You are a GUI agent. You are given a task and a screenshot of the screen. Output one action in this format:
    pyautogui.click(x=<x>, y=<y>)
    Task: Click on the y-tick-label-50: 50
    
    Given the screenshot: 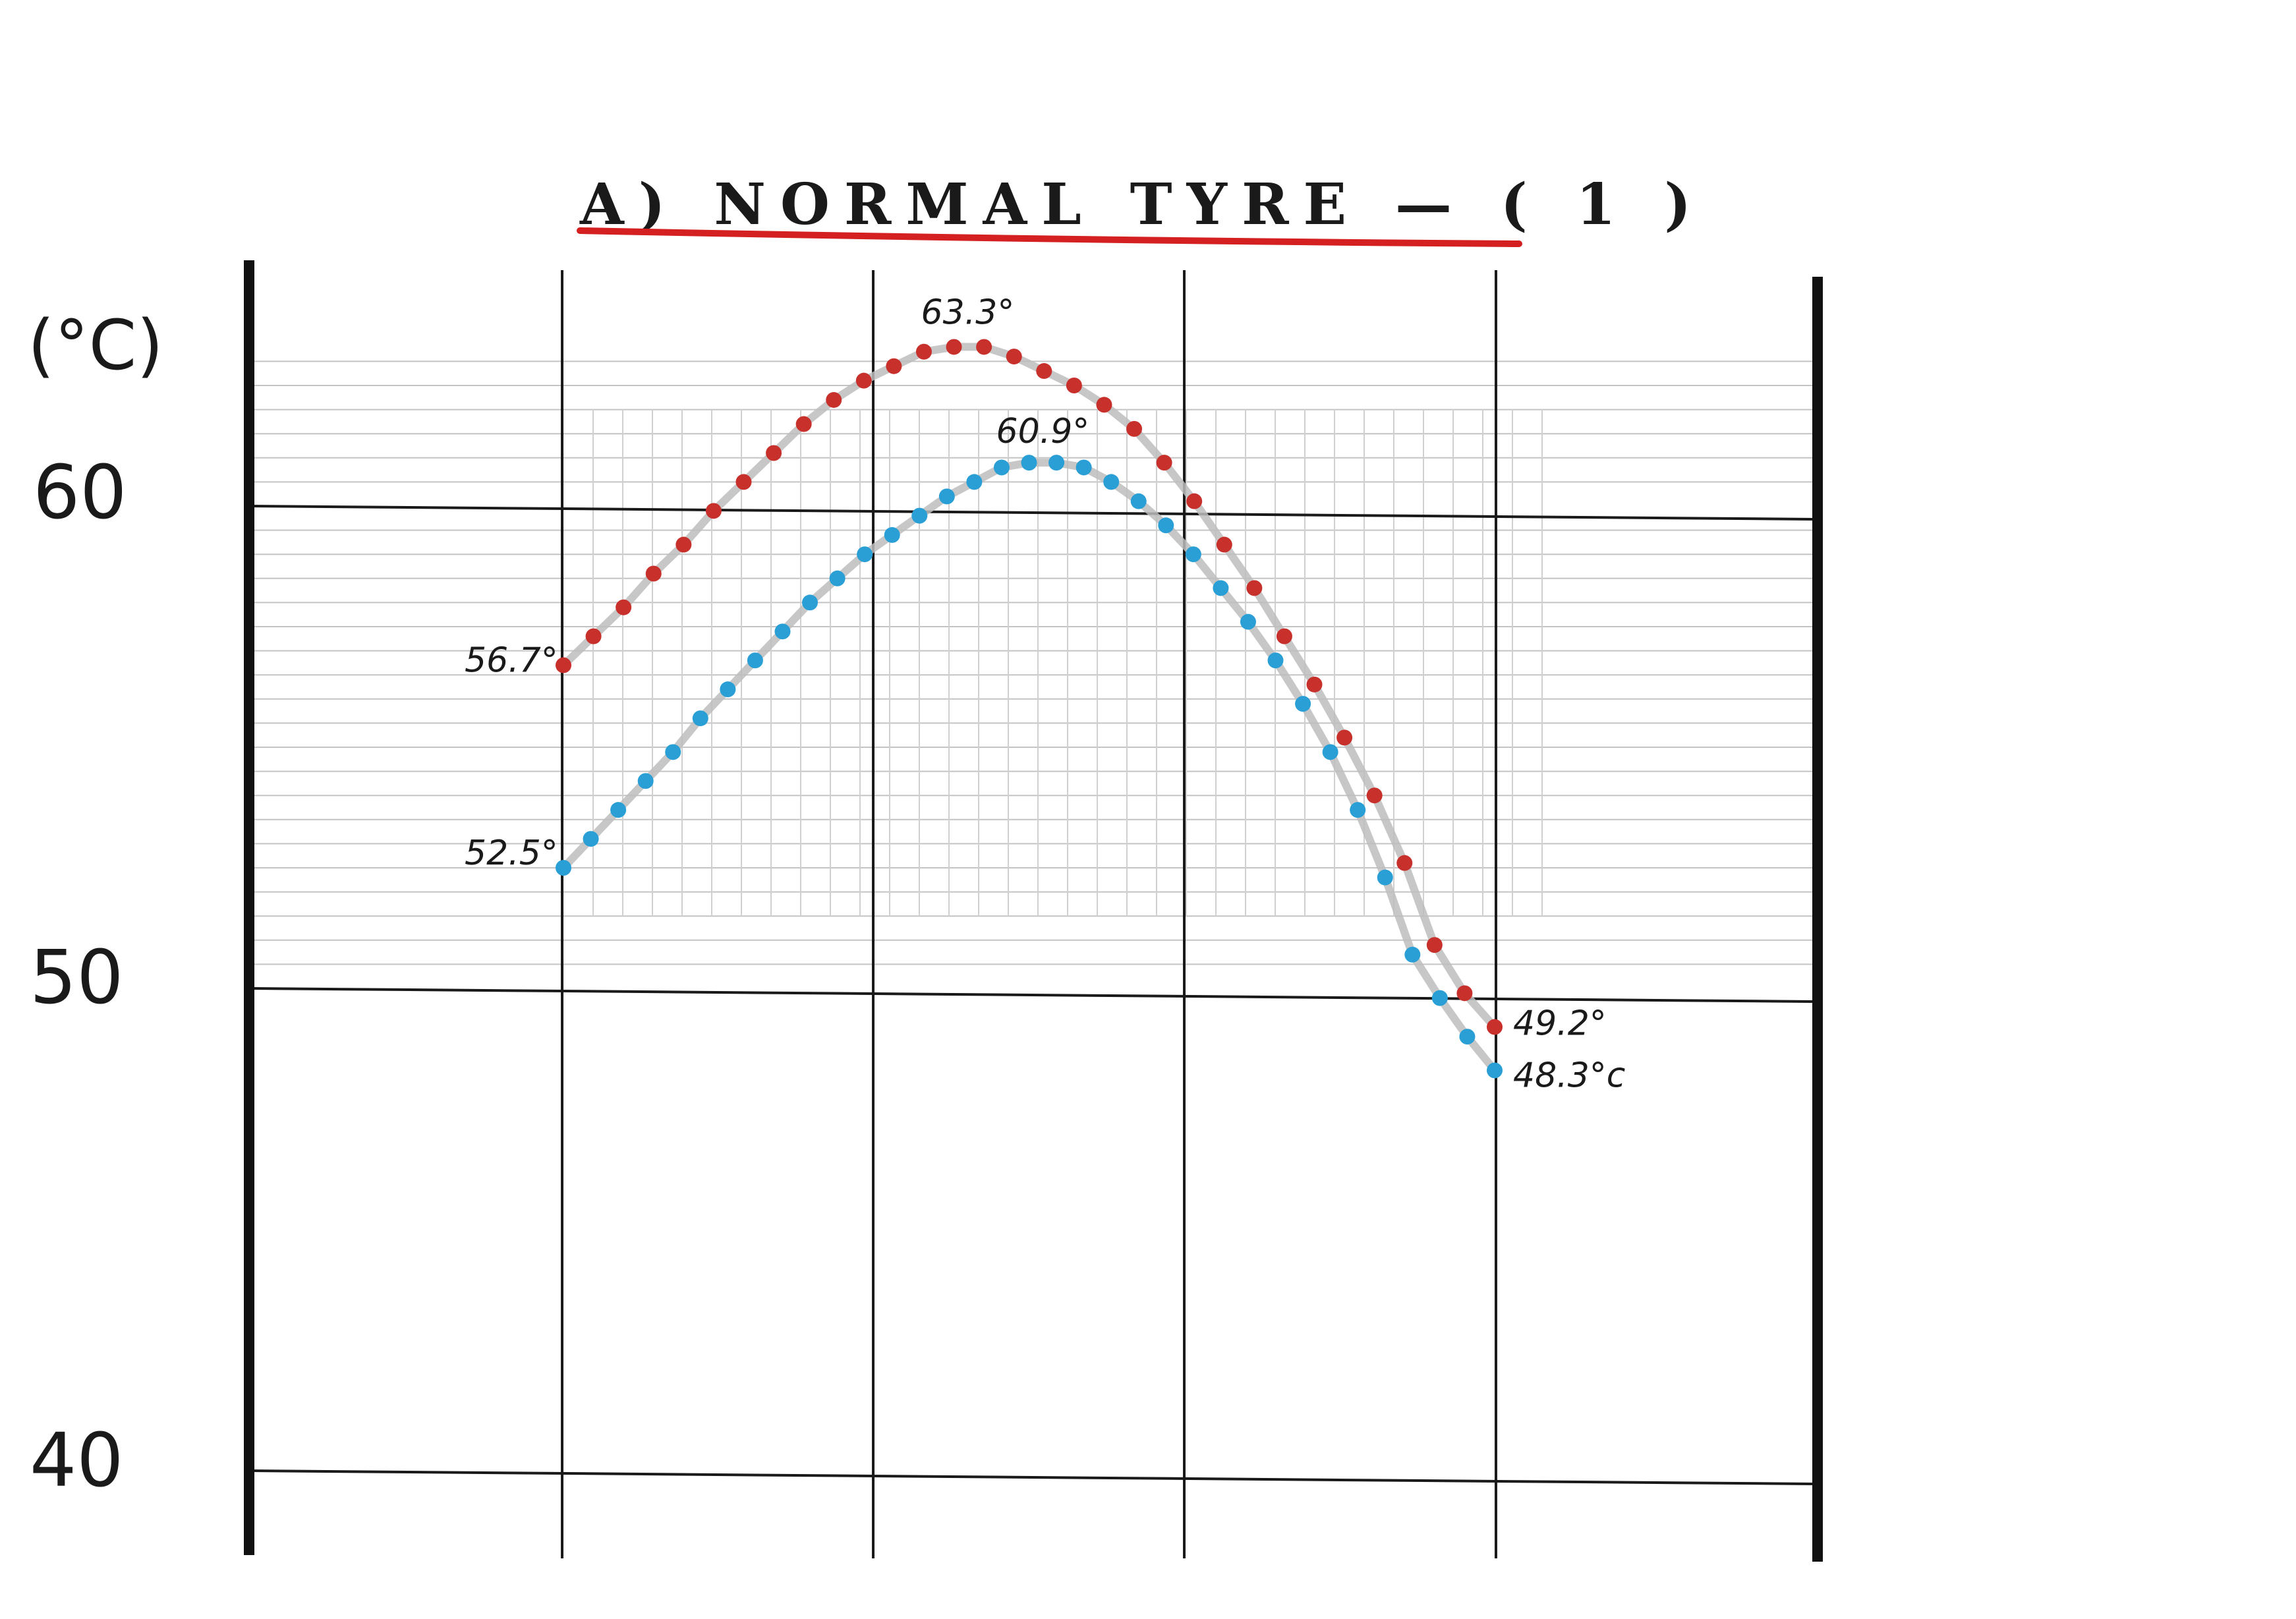 What is the action you would take?
    pyautogui.click(x=77, y=978)
    